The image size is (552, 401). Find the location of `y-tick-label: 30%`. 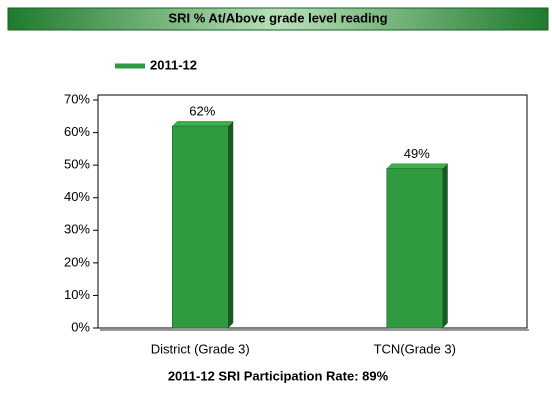

y-tick-label: 30% is located at coordinates (77, 229).